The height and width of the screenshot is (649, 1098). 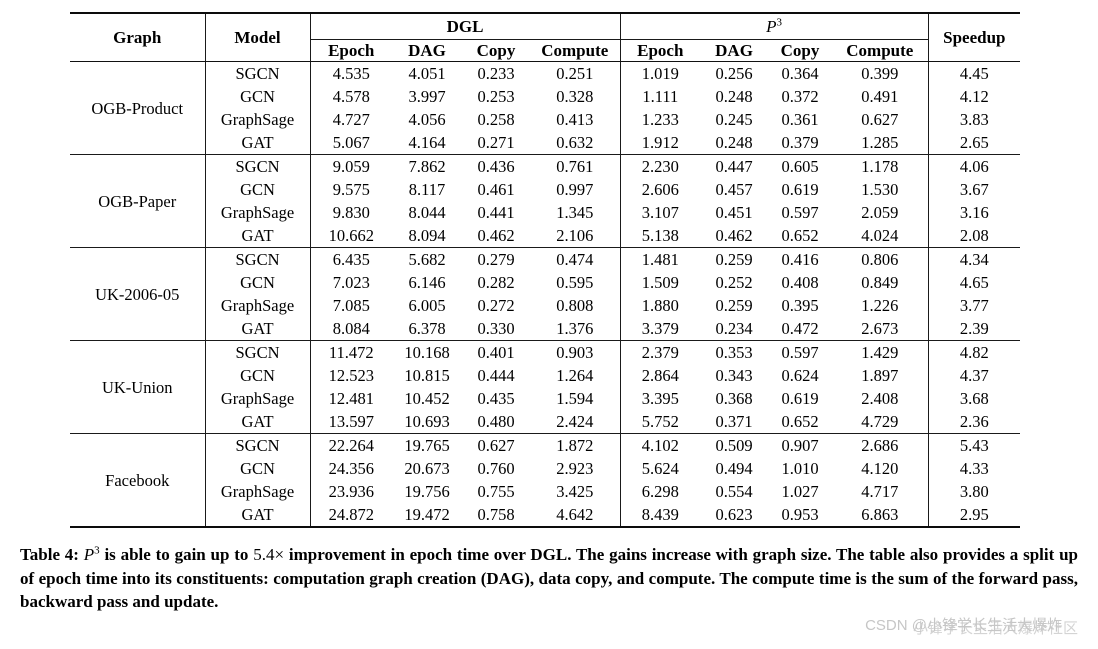 What do you see at coordinates (351, 189) in the screenshot?
I see `dgl-epoch-cell: 9.575` at bounding box center [351, 189].